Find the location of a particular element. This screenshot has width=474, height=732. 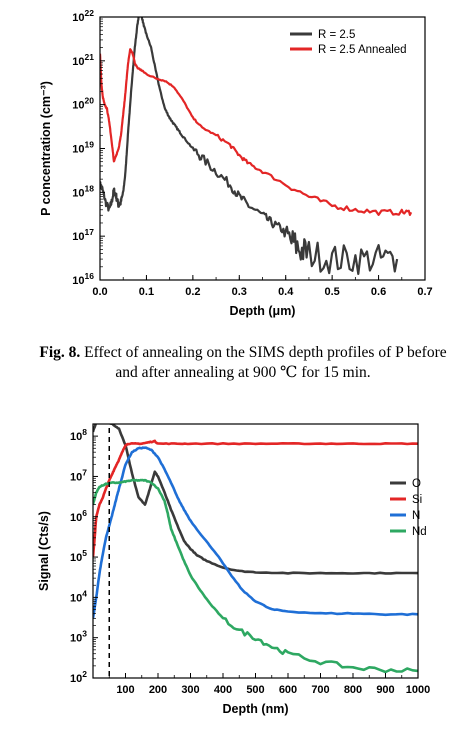

chart0-y-tick-label: 10¹⁸ is located at coordinates (83, 191).